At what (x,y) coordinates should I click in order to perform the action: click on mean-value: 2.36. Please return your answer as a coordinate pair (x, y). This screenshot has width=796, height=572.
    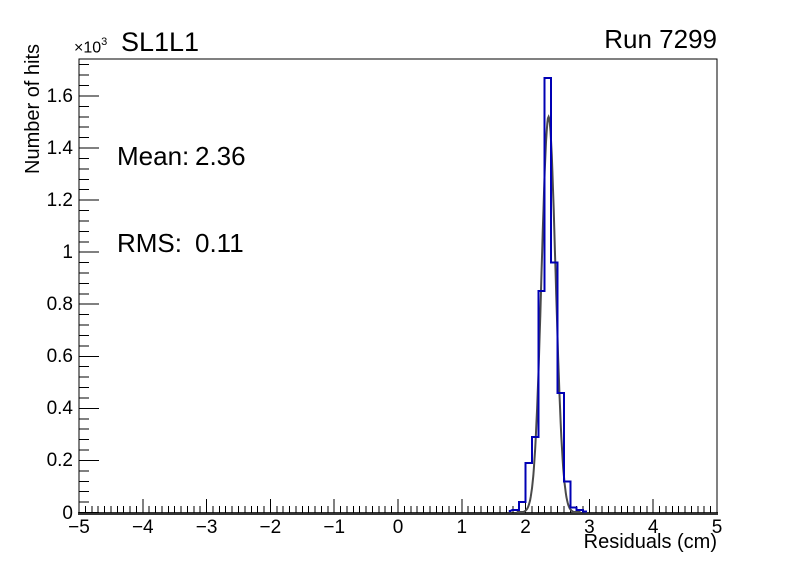
    Looking at the image, I should click on (220, 156).